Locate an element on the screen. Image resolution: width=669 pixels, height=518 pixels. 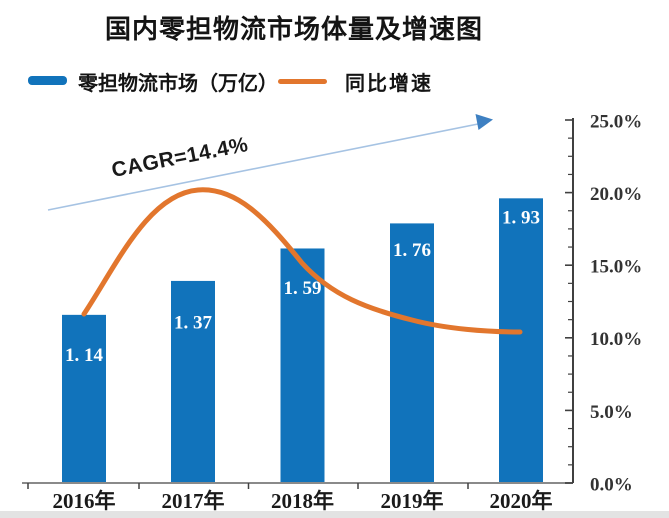
y-tick-label: 0.0% is located at coordinates (611, 484).